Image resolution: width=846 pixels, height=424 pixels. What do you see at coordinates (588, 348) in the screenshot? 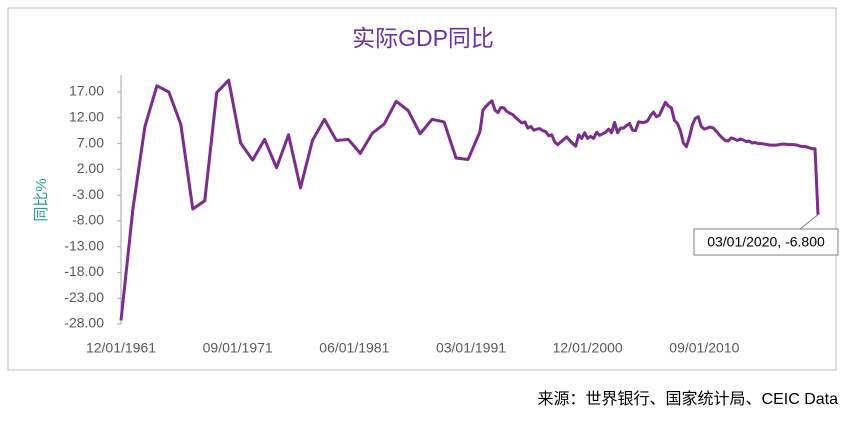
I see `x-tick-label: 12/01/2000` at bounding box center [588, 348].